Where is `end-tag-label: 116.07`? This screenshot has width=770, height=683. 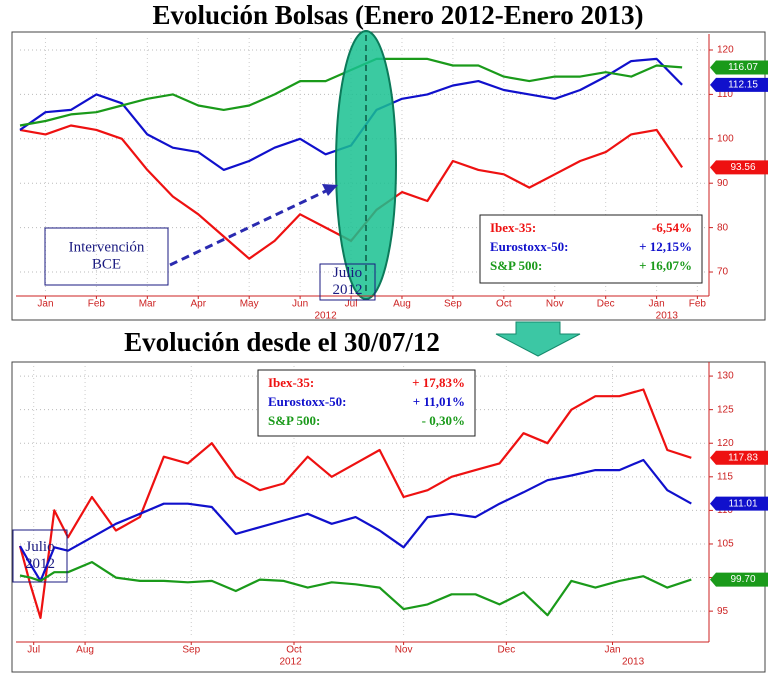
end-tag-label: 116.07 is located at coordinates (743, 67).